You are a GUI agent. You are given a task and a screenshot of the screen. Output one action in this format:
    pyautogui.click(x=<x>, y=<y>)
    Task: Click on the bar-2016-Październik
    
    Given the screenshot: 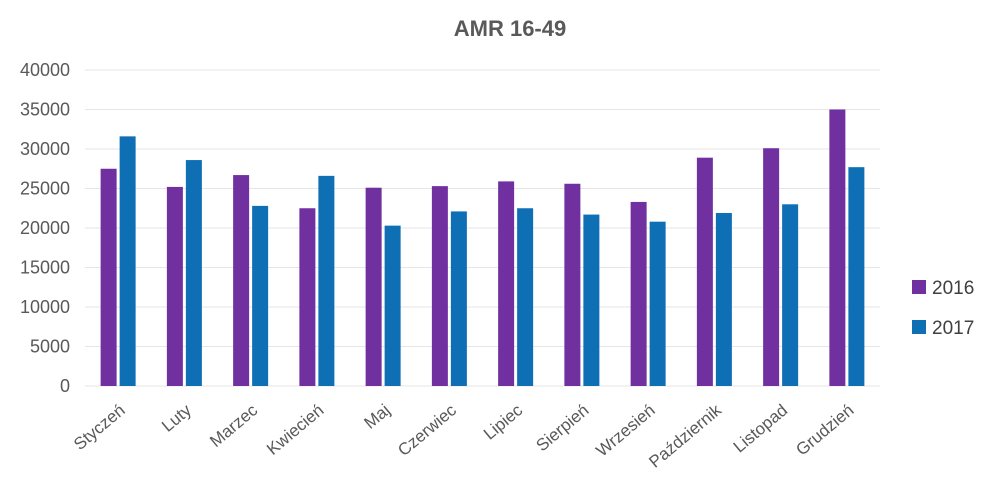 What is the action you would take?
    pyautogui.click(x=704, y=271)
    